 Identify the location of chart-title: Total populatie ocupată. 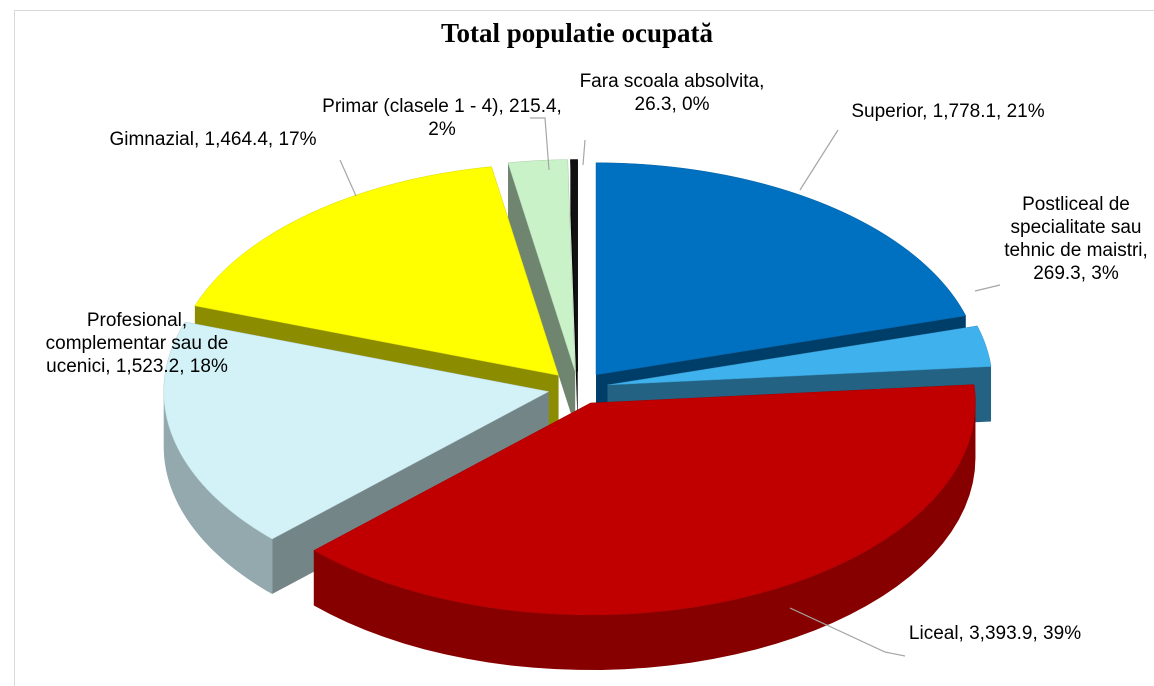
(577, 33).